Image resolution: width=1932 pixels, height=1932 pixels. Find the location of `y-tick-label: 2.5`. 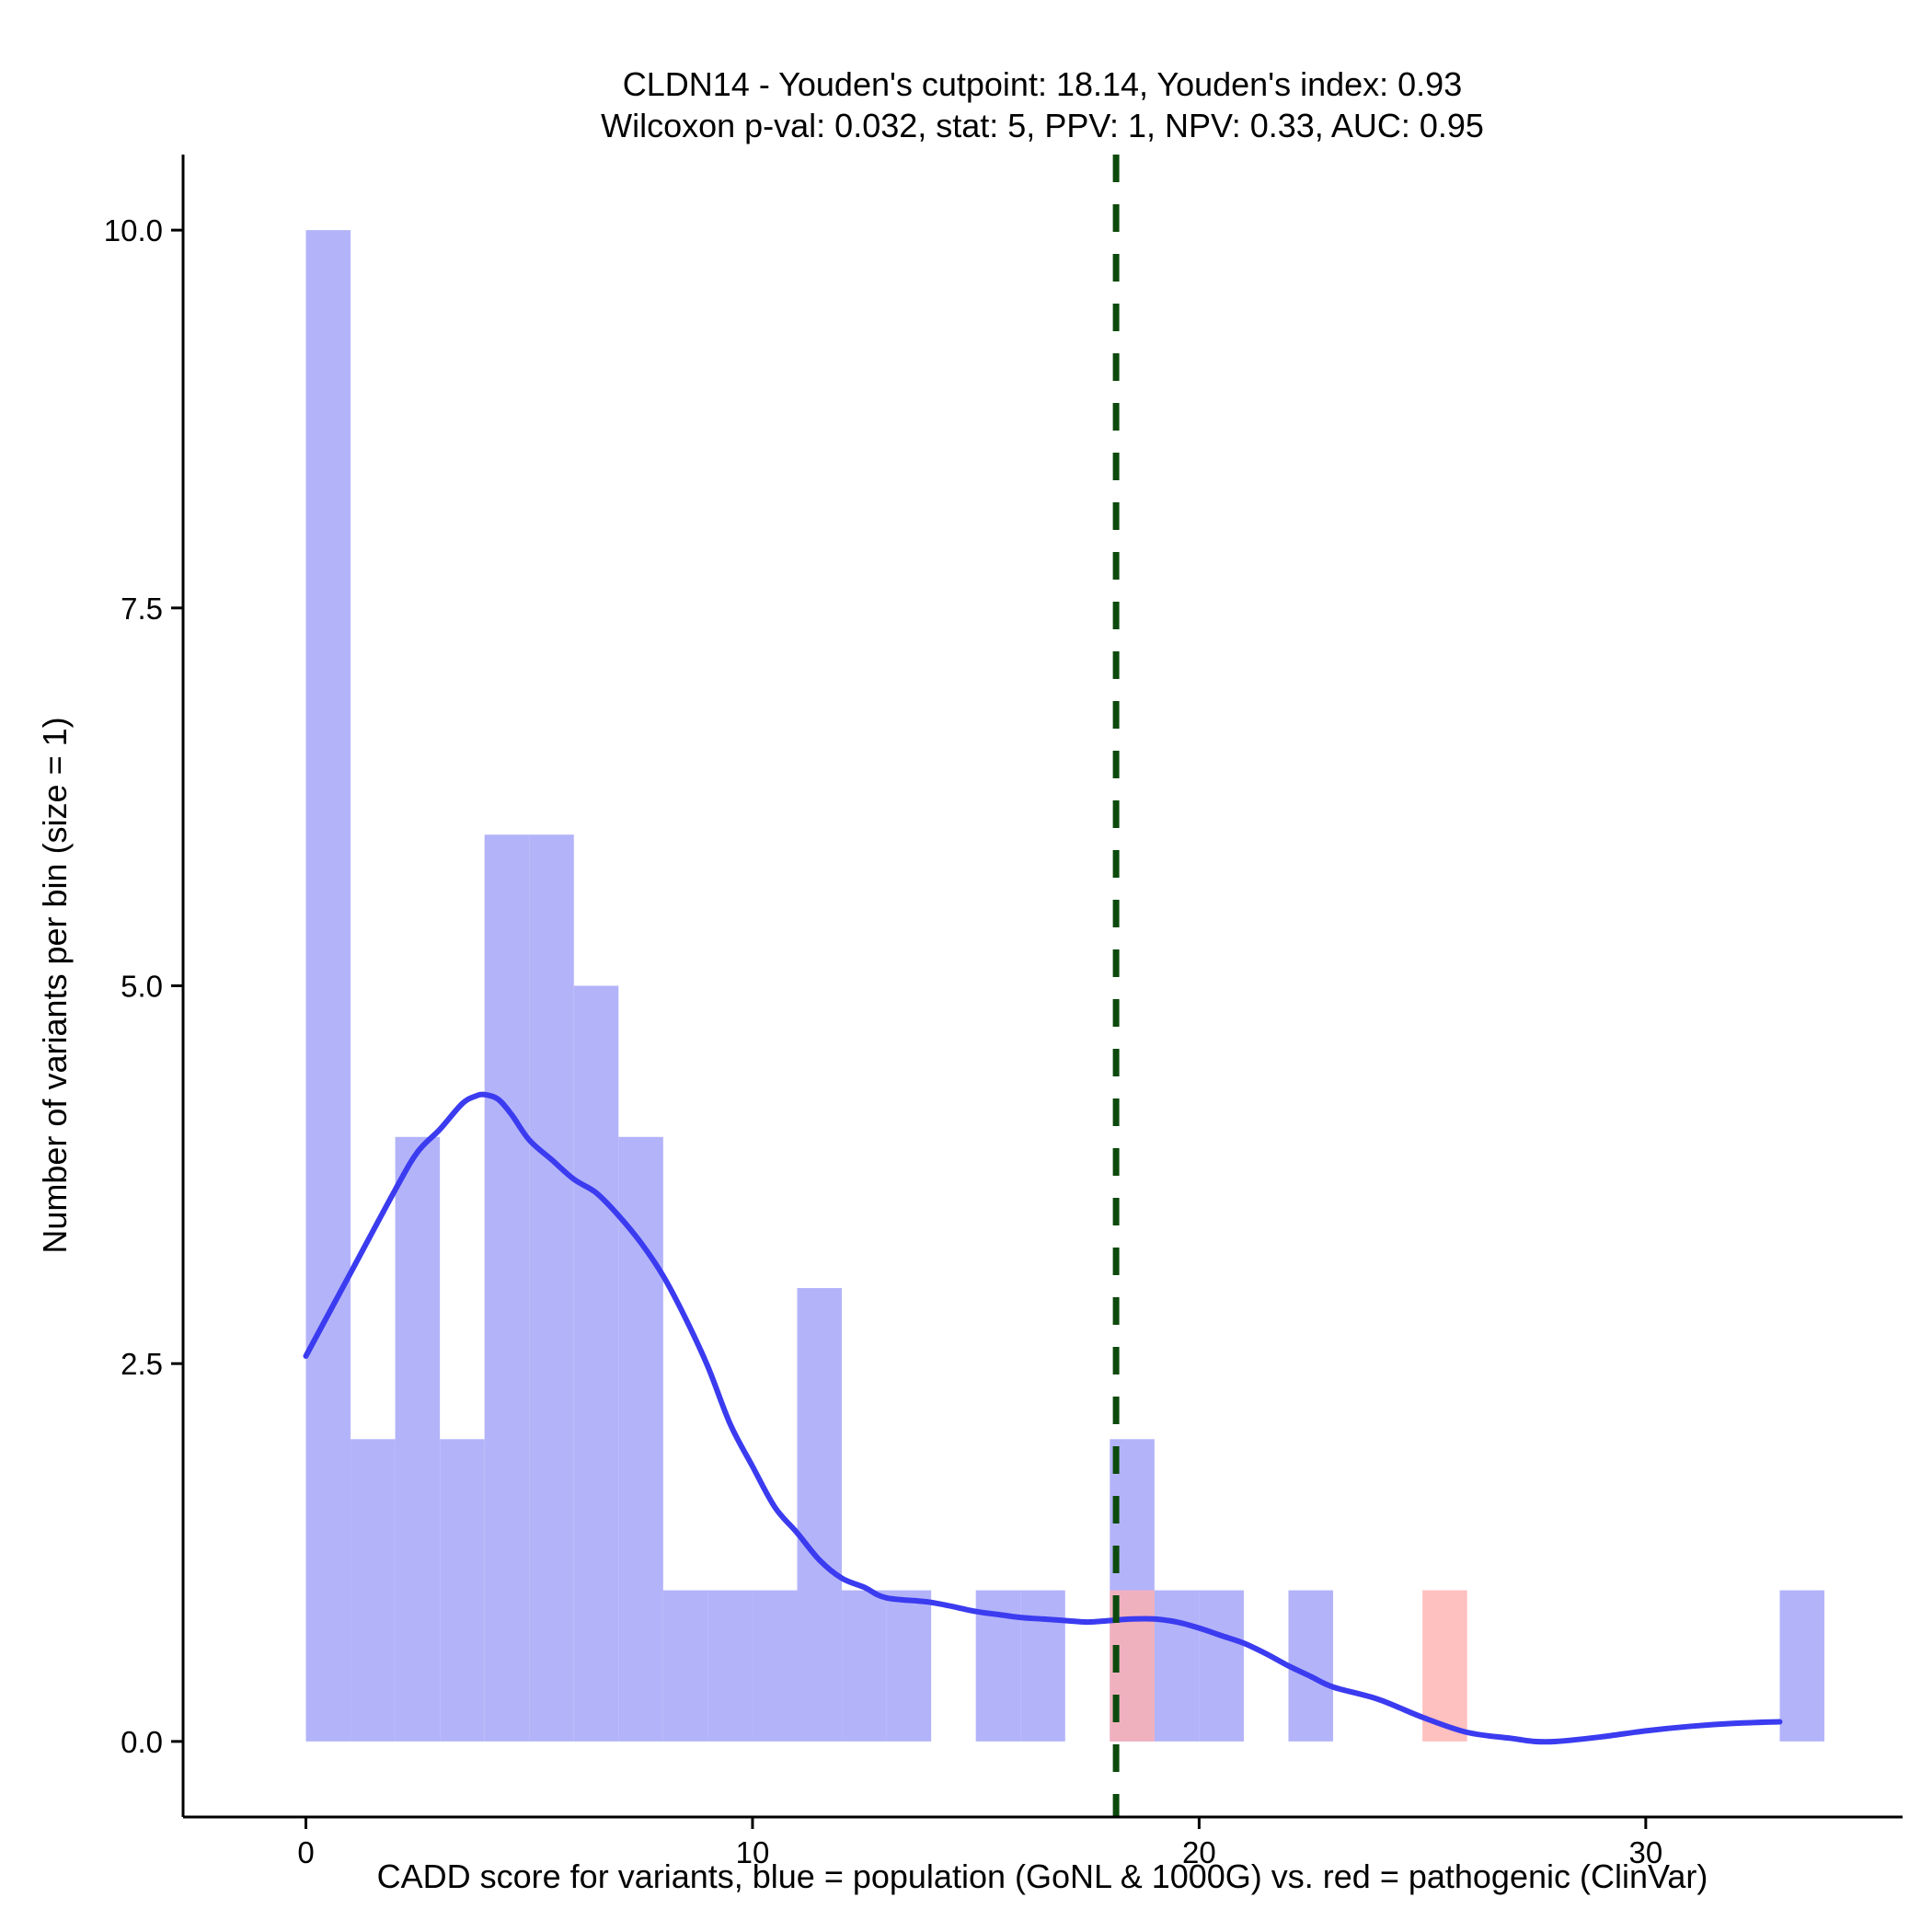

y-tick-label: 2.5 is located at coordinates (142, 1364).